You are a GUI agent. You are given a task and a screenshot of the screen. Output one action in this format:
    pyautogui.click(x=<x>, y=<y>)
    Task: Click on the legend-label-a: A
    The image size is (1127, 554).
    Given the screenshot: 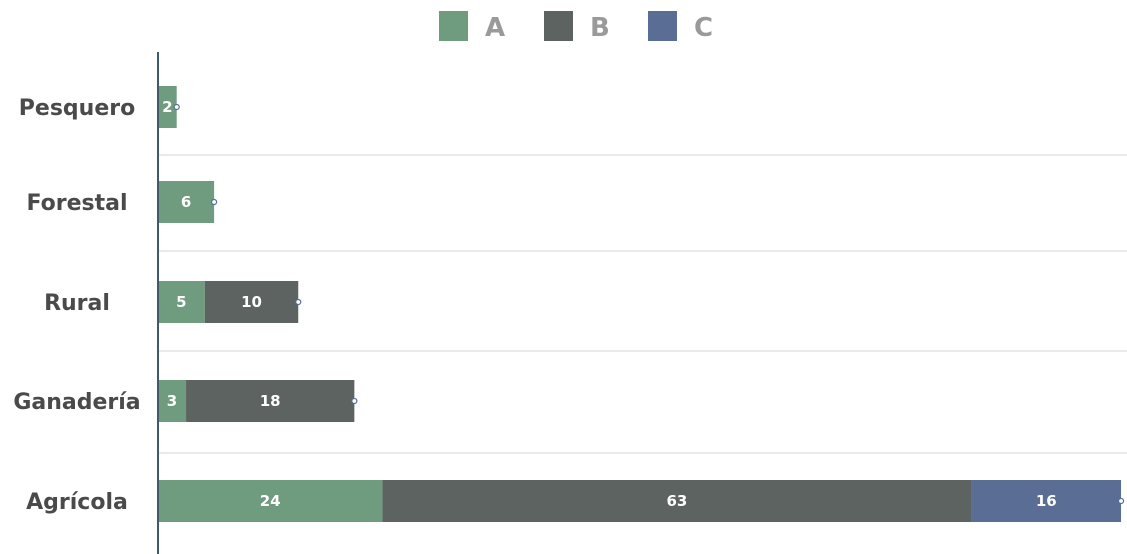 What is the action you would take?
    pyautogui.click(x=495, y=28)
    